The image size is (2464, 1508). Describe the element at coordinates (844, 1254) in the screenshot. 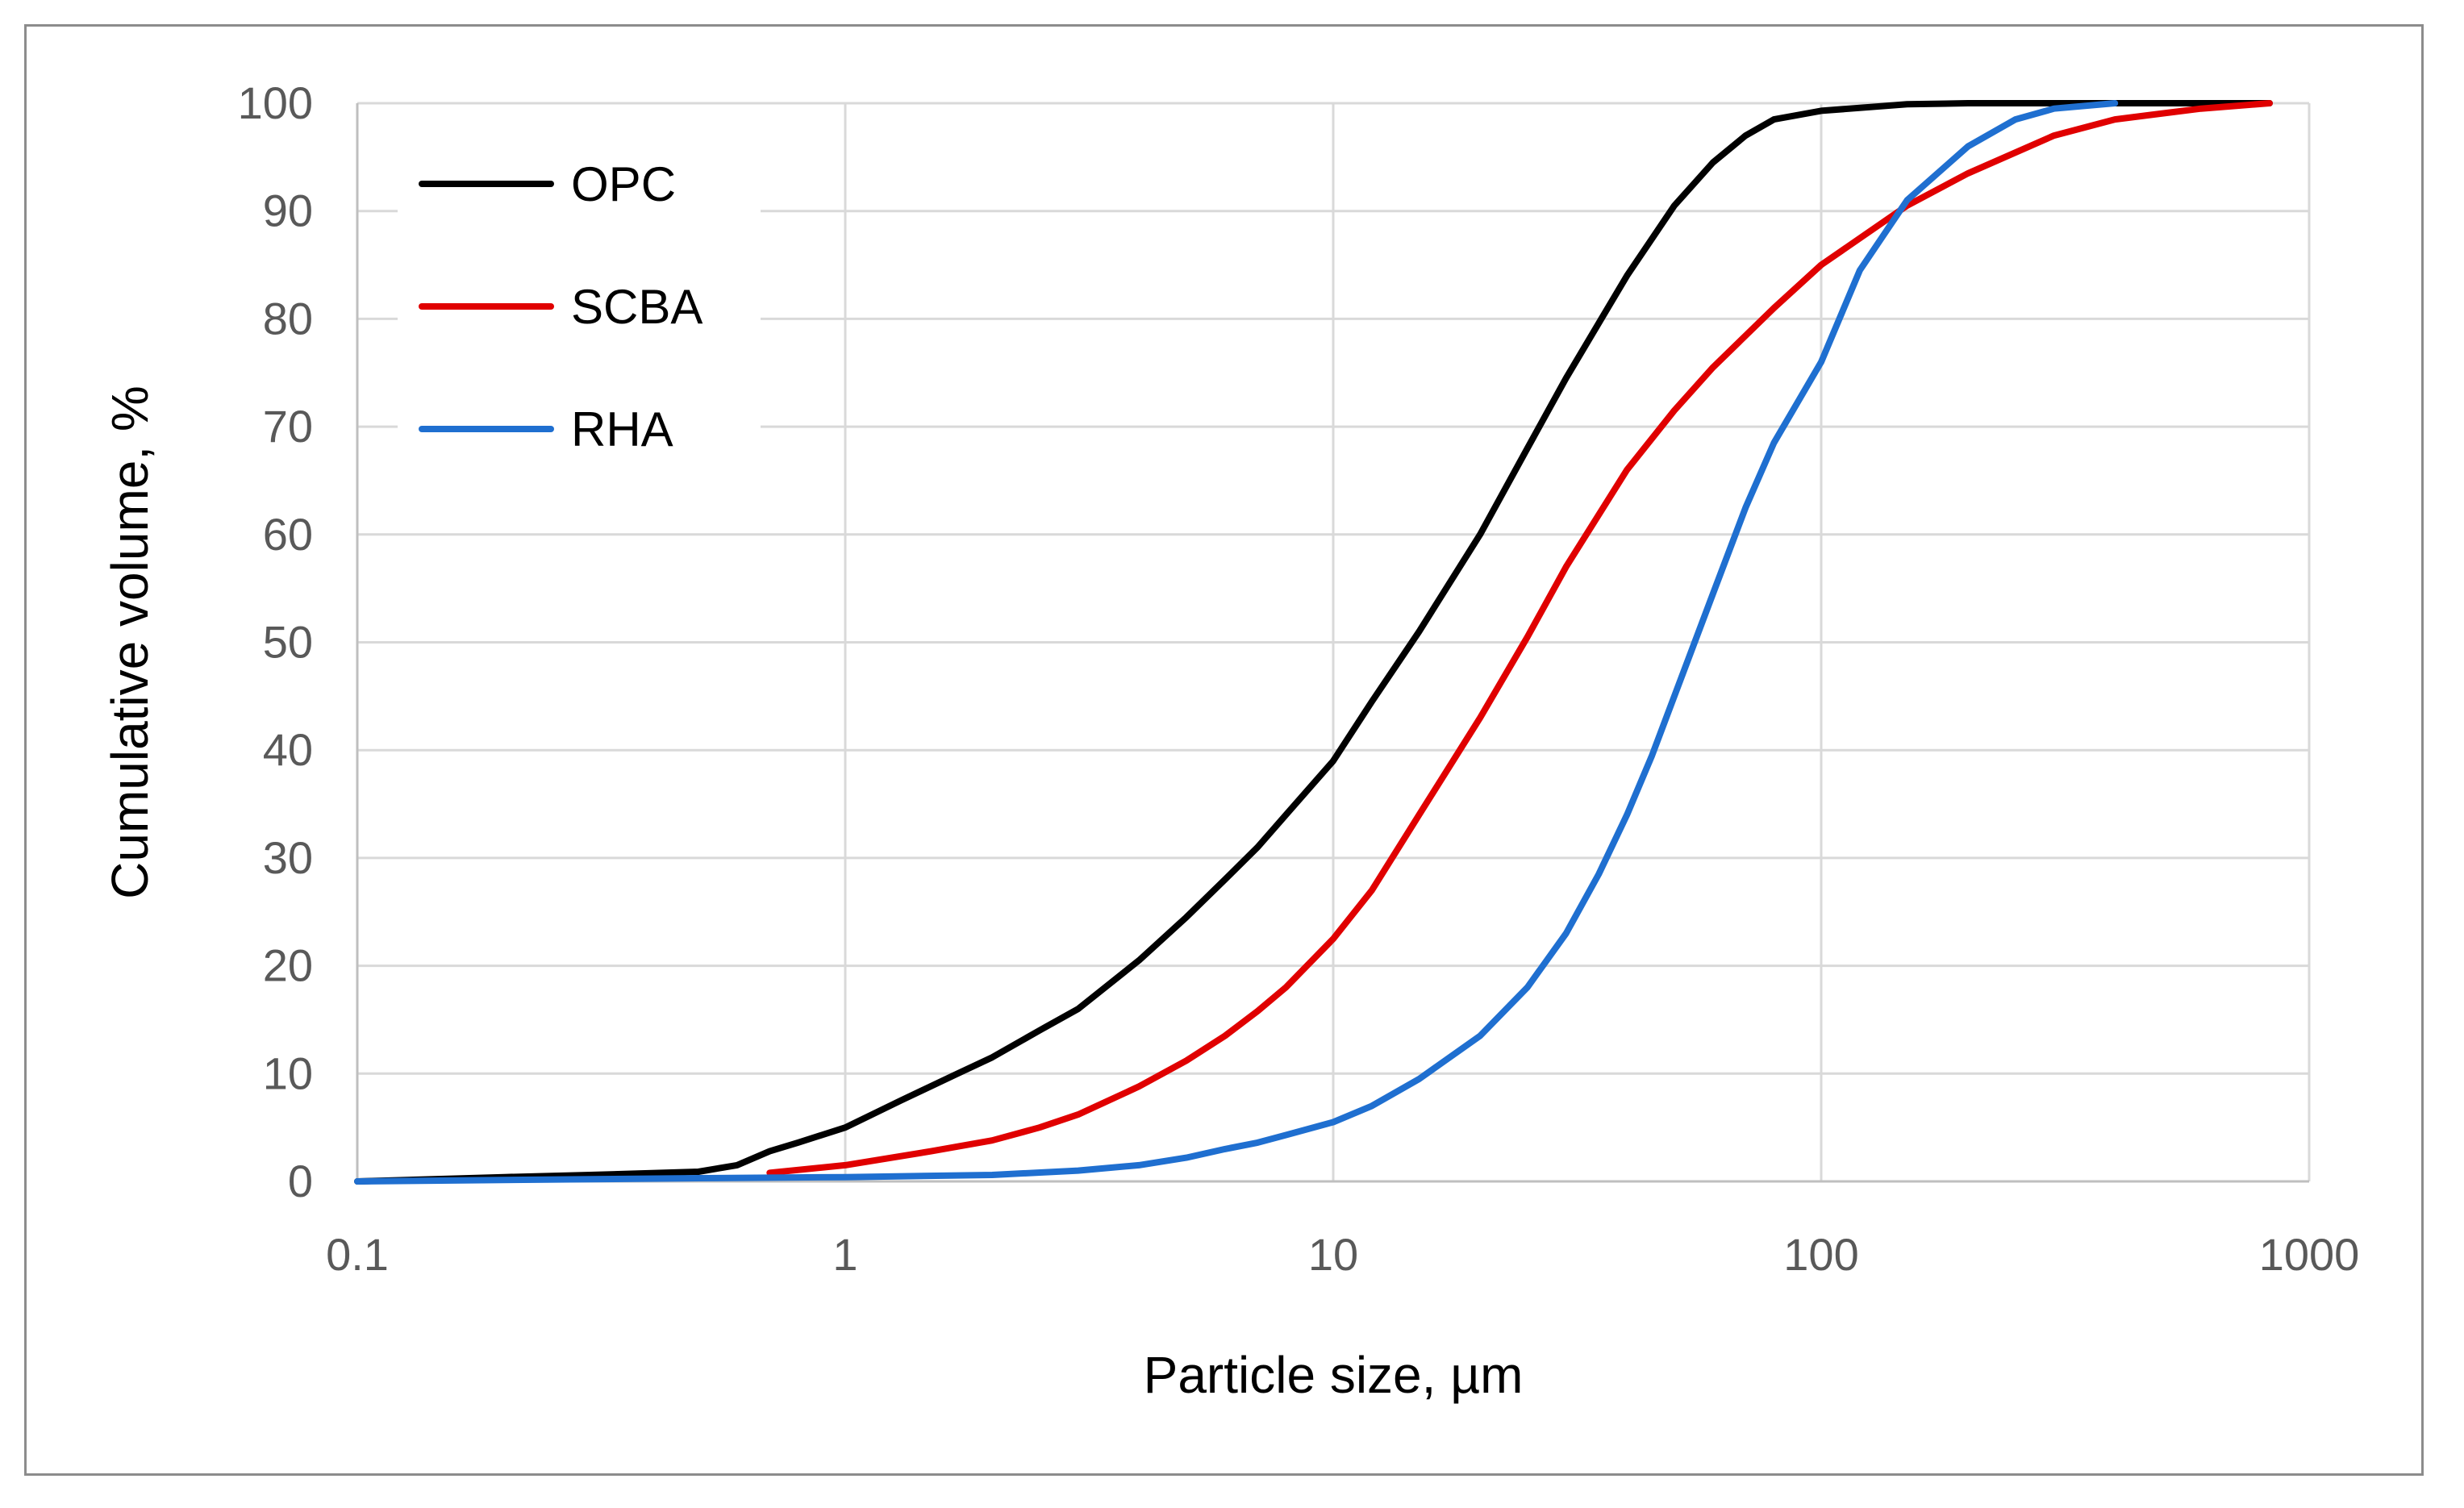

I see `x-tick-label: 1` at that location.